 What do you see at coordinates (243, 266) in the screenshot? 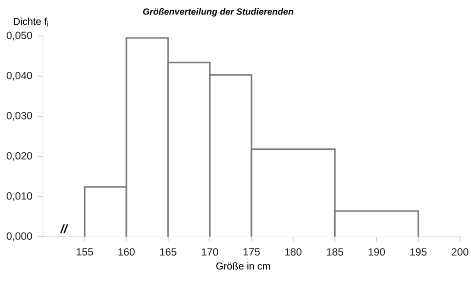
I see `x-axis-title: Größe in cm` at bounding box center [243, 266].